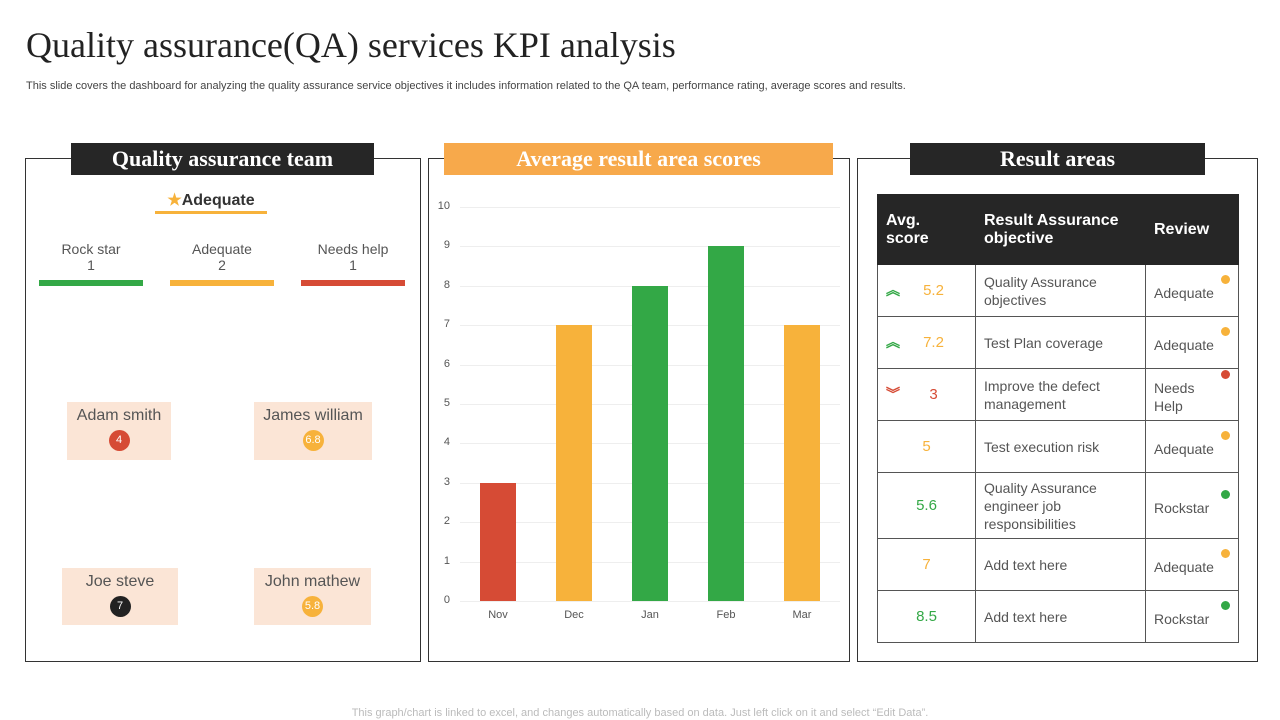  Describe the element at coordinates (446, 521) in the screenshot. I see `y-tick-label: 2` at that location.